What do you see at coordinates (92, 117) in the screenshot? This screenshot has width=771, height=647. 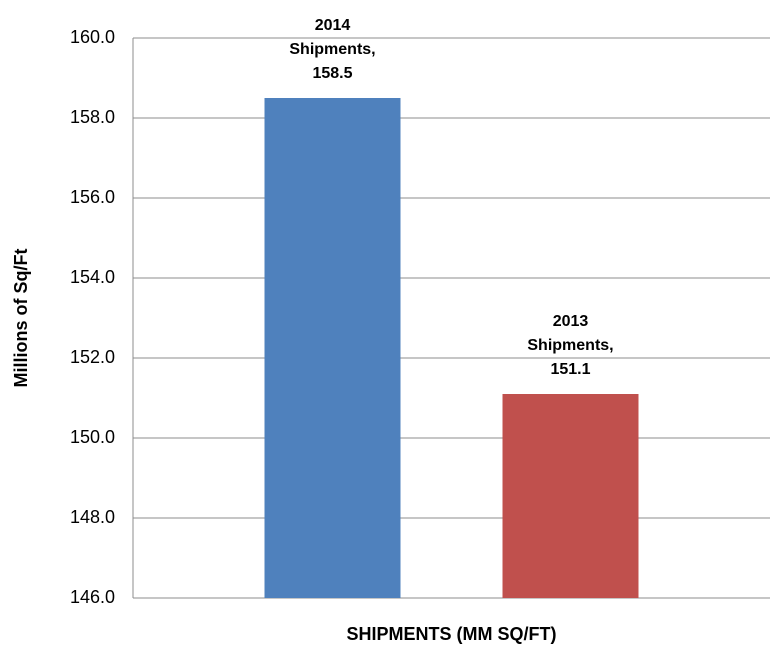 I see `y-tick-label: 158.0` at bounding box center [92, 117].